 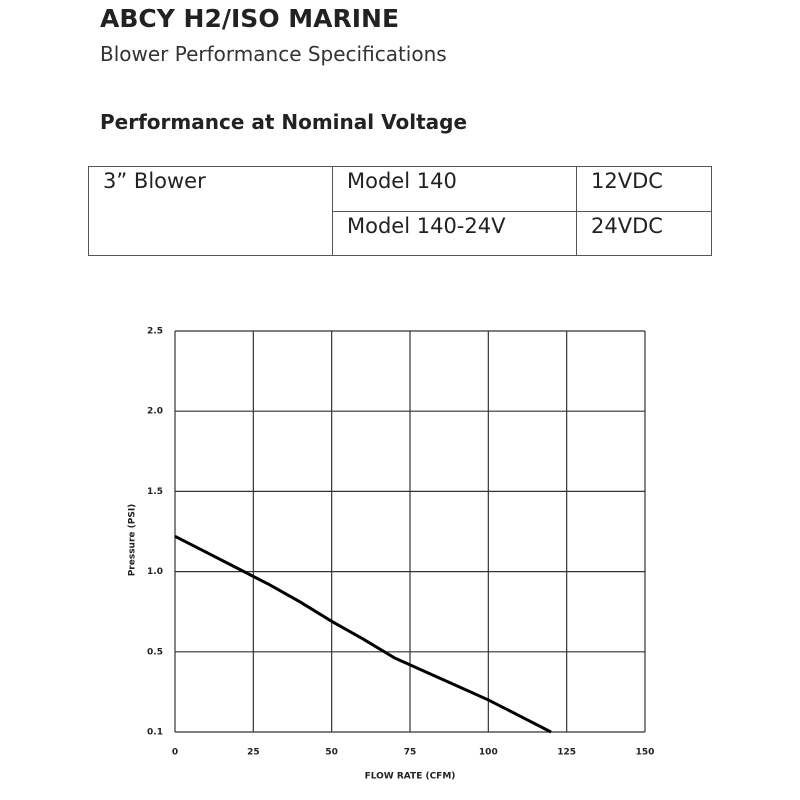 What do you see at coordinates (454, 233) in the screenshot?
I see `cell: Model 140-24V` at bounding box center [454, 233].